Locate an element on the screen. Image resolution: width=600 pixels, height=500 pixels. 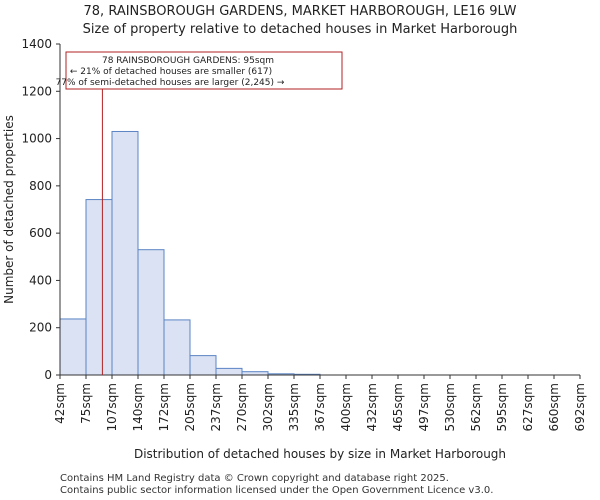
y-tick-label: 400 is located at coordinates (40, 280).